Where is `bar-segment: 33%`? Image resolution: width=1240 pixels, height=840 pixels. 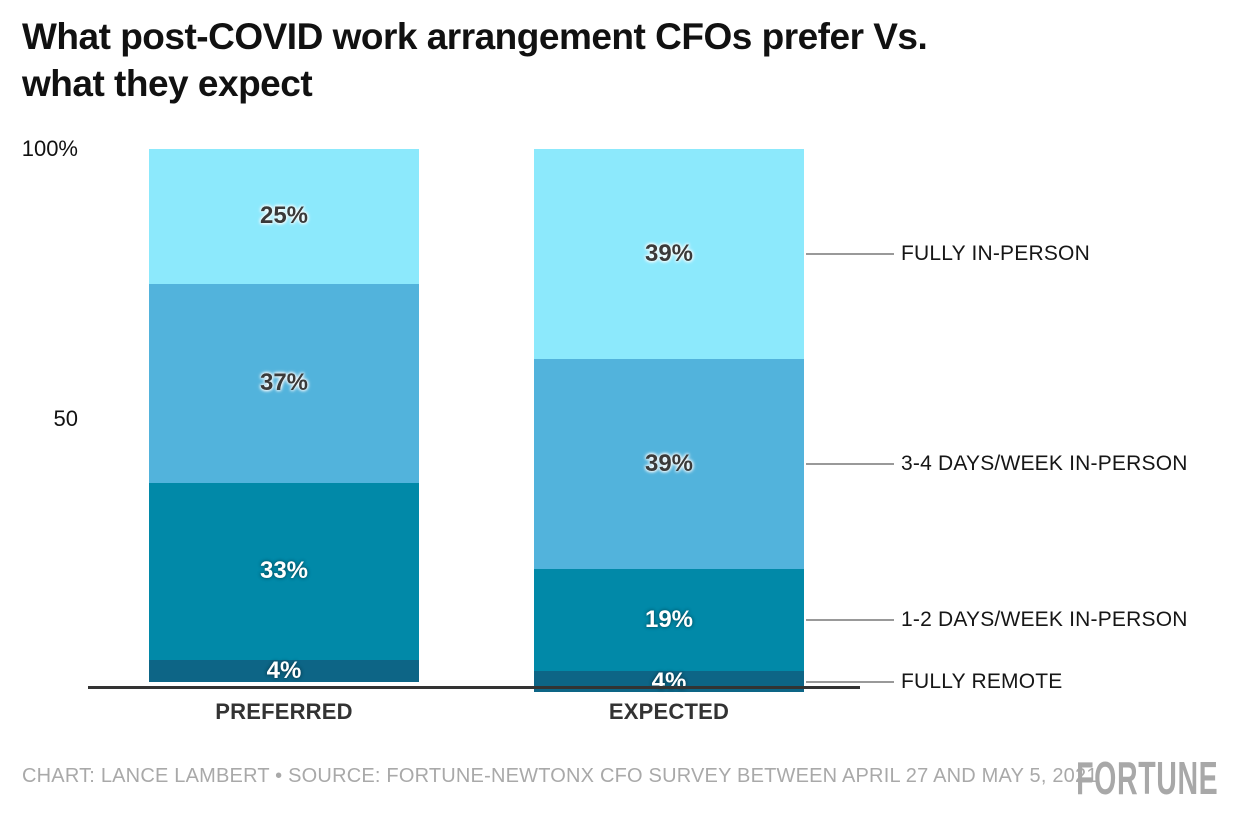 bar-segment: 33% is located at coordinates (284, 571).